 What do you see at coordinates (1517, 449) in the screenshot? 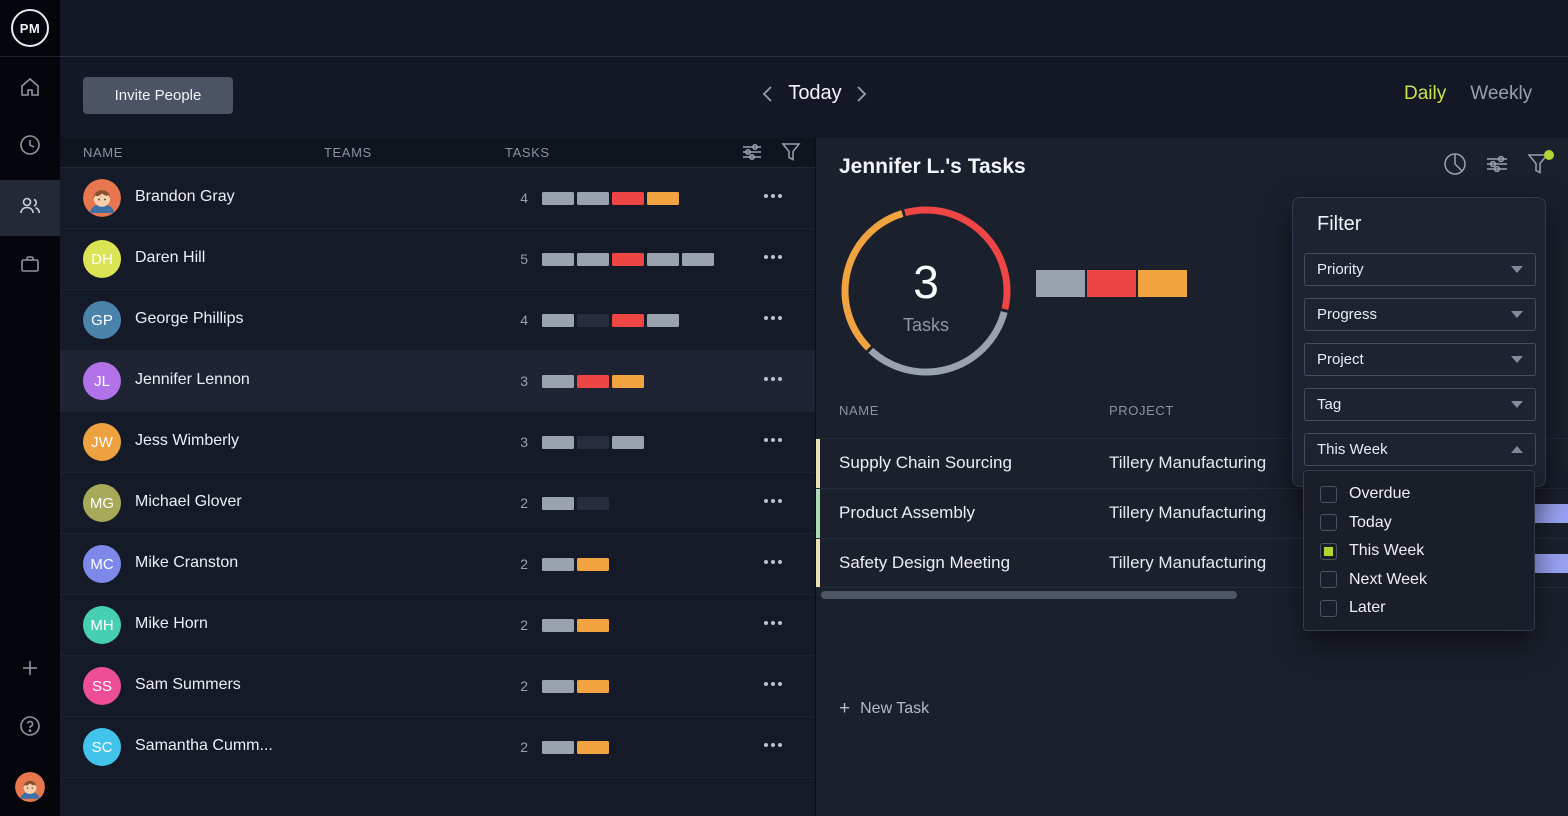
I see `chevron-up-icon` at bounding box center [1517, 449].